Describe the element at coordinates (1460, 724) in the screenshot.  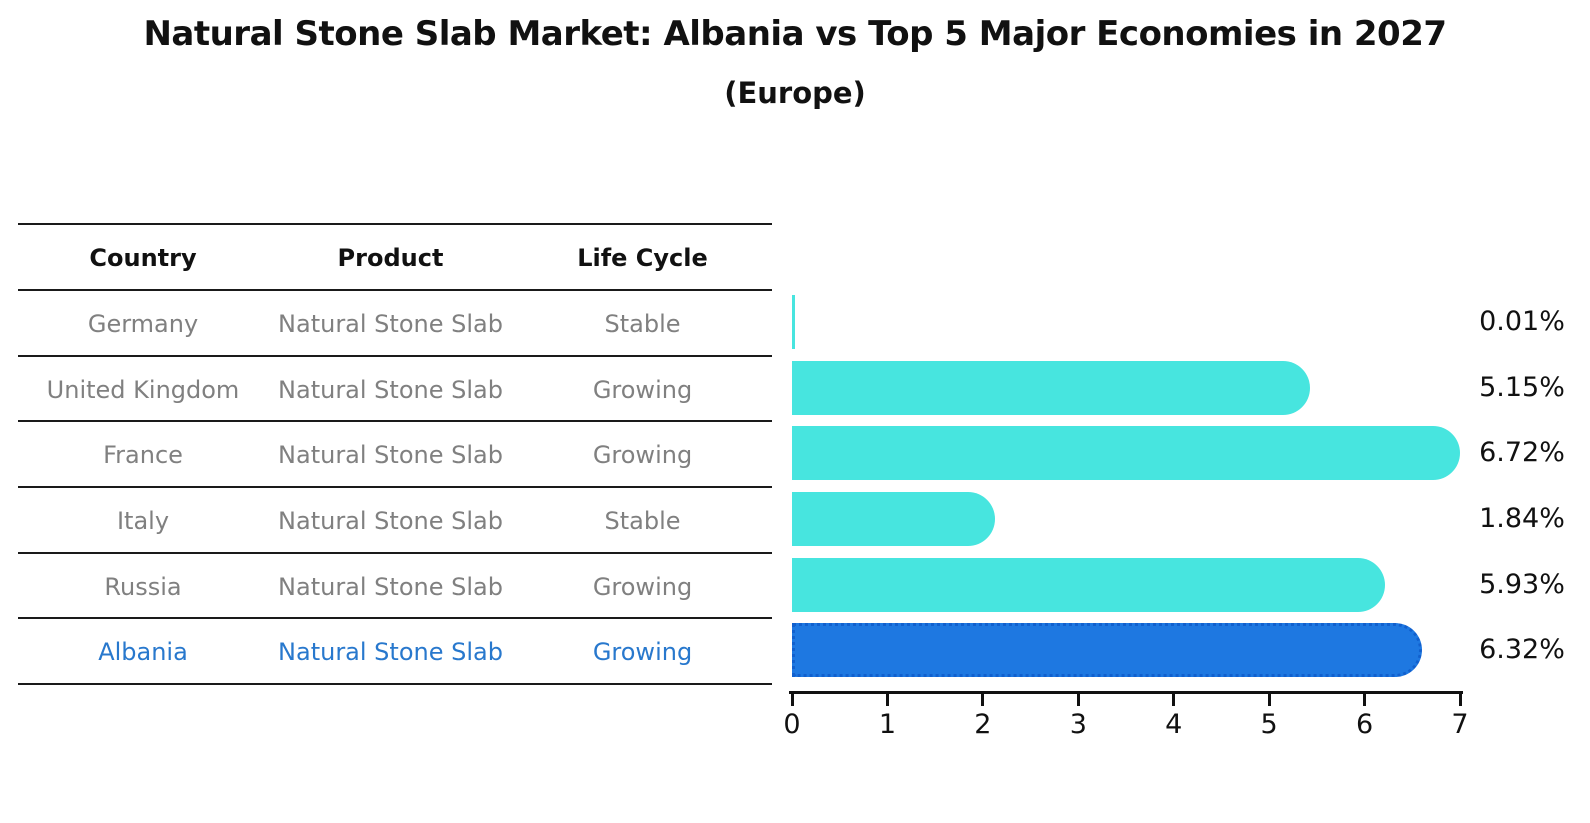
I see `x-tick-label-7: 7` at that location.